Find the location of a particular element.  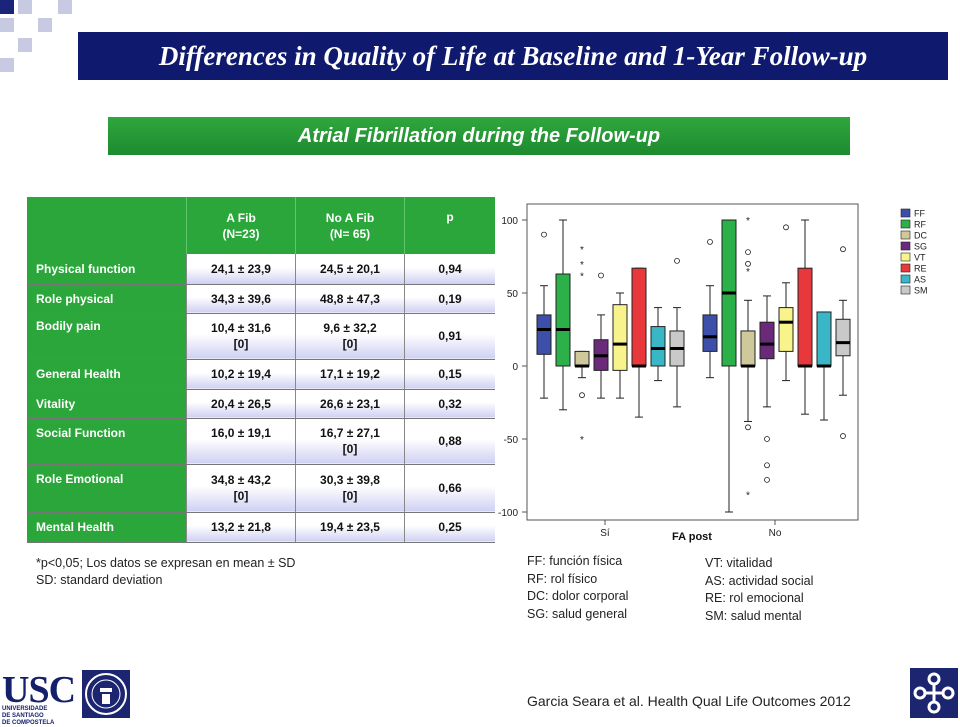

abbreviation-item: DC: dolor corporal is located at coordinates (578, 596).